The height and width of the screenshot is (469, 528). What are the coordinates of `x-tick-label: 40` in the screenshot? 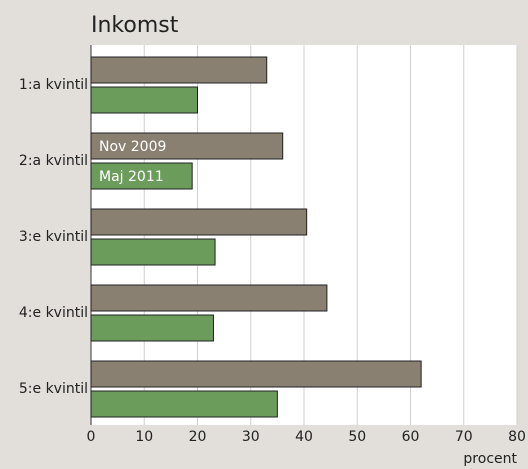 It's located at (304, 437).